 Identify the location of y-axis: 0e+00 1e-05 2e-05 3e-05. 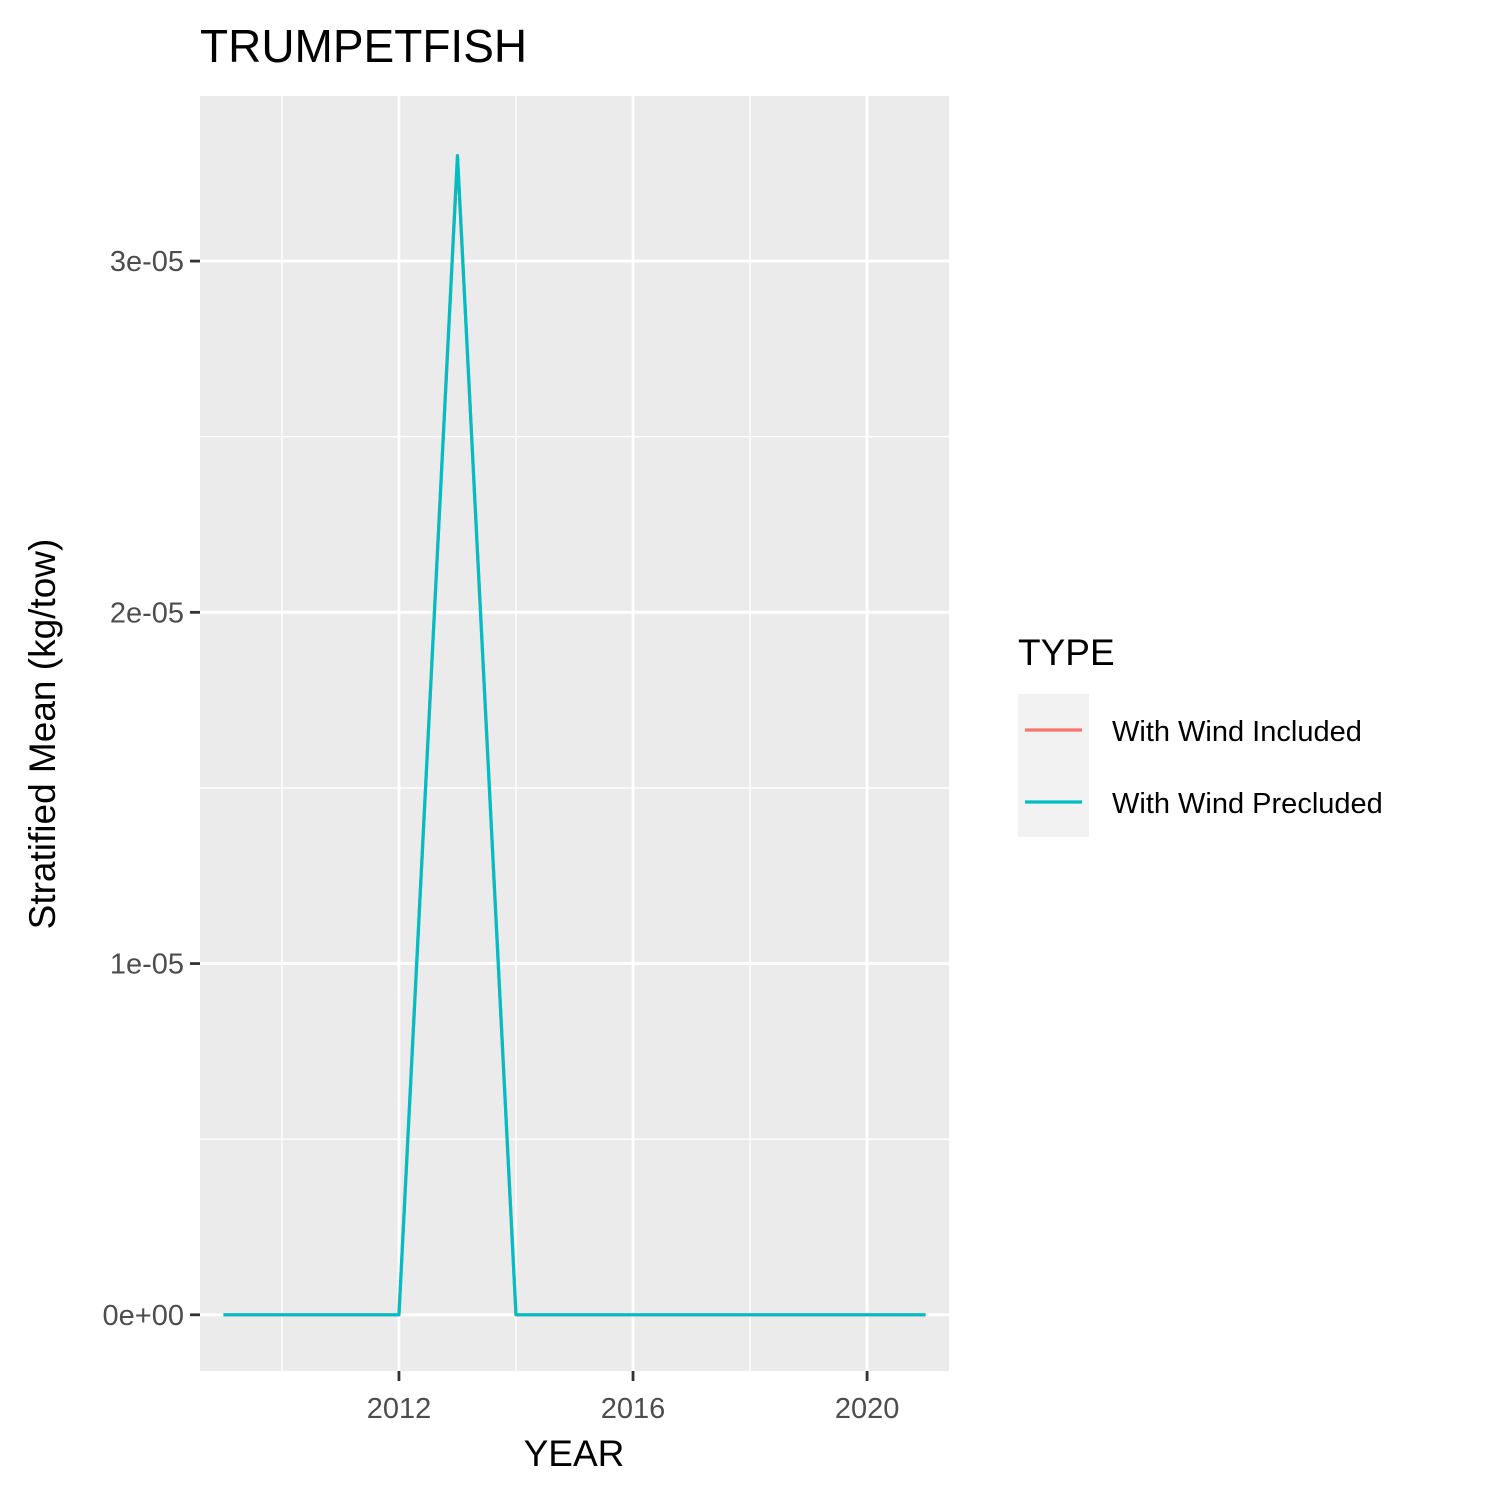
(151, 789).